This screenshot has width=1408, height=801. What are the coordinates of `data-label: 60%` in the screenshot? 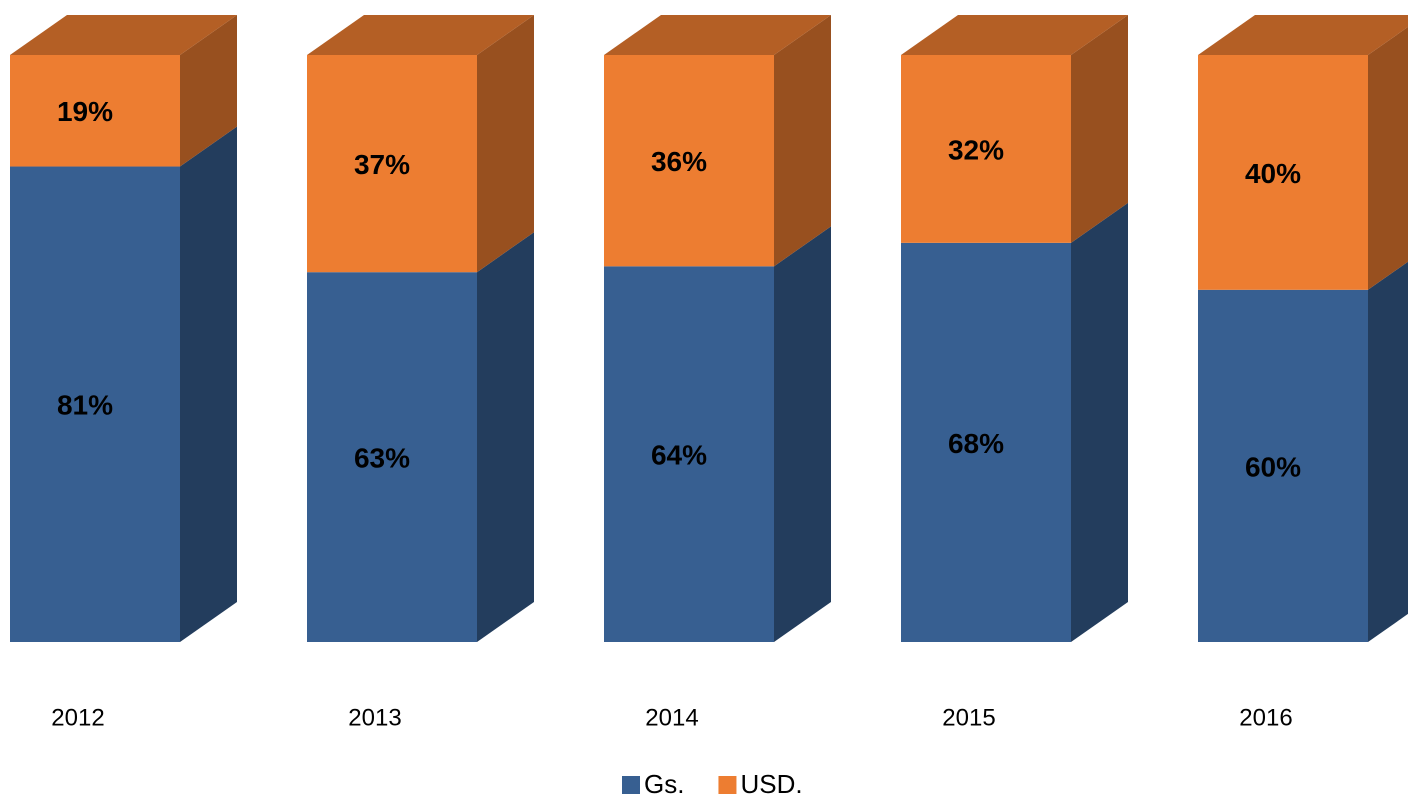 It's located at (1273, 466).